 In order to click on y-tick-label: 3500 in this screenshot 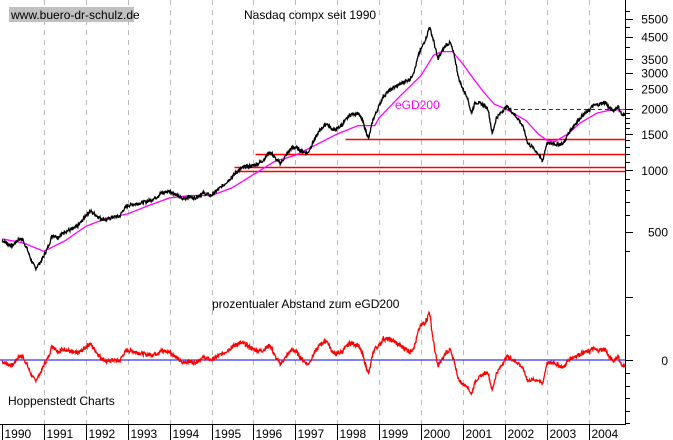, I will do `click(654, 60)`.